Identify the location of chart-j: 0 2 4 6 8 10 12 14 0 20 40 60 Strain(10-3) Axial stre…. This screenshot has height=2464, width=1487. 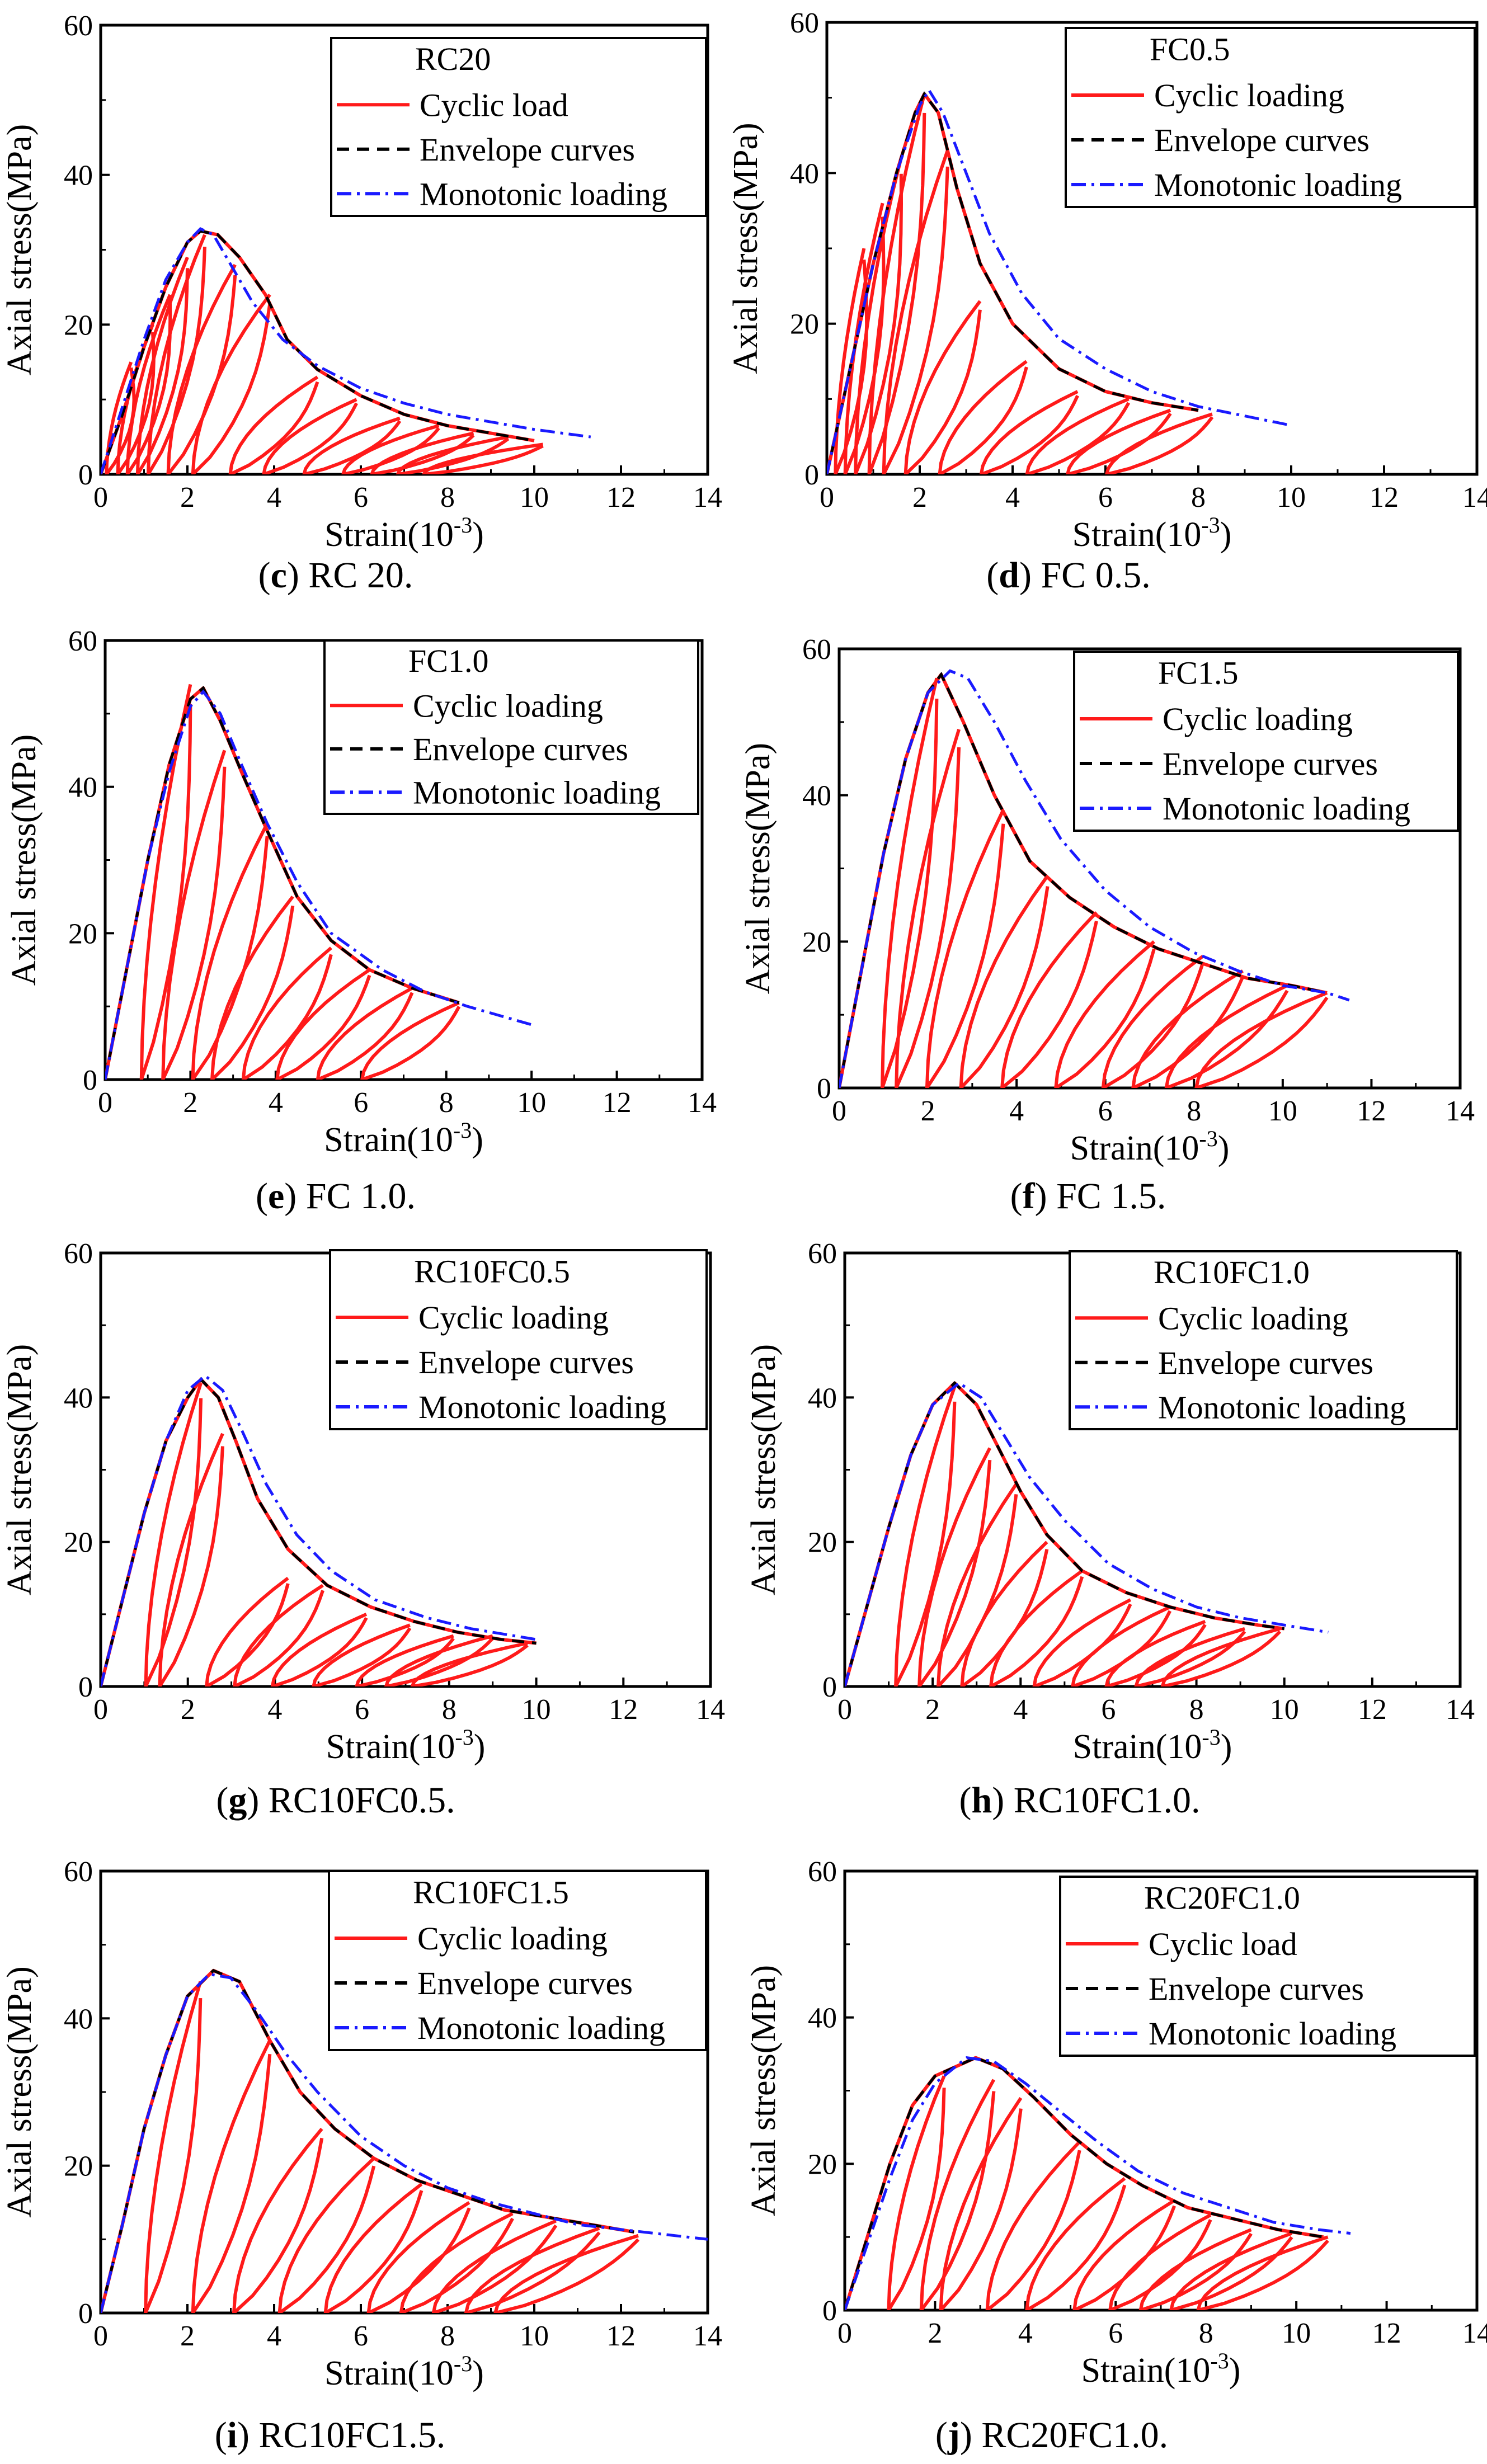
(1116, 2156).